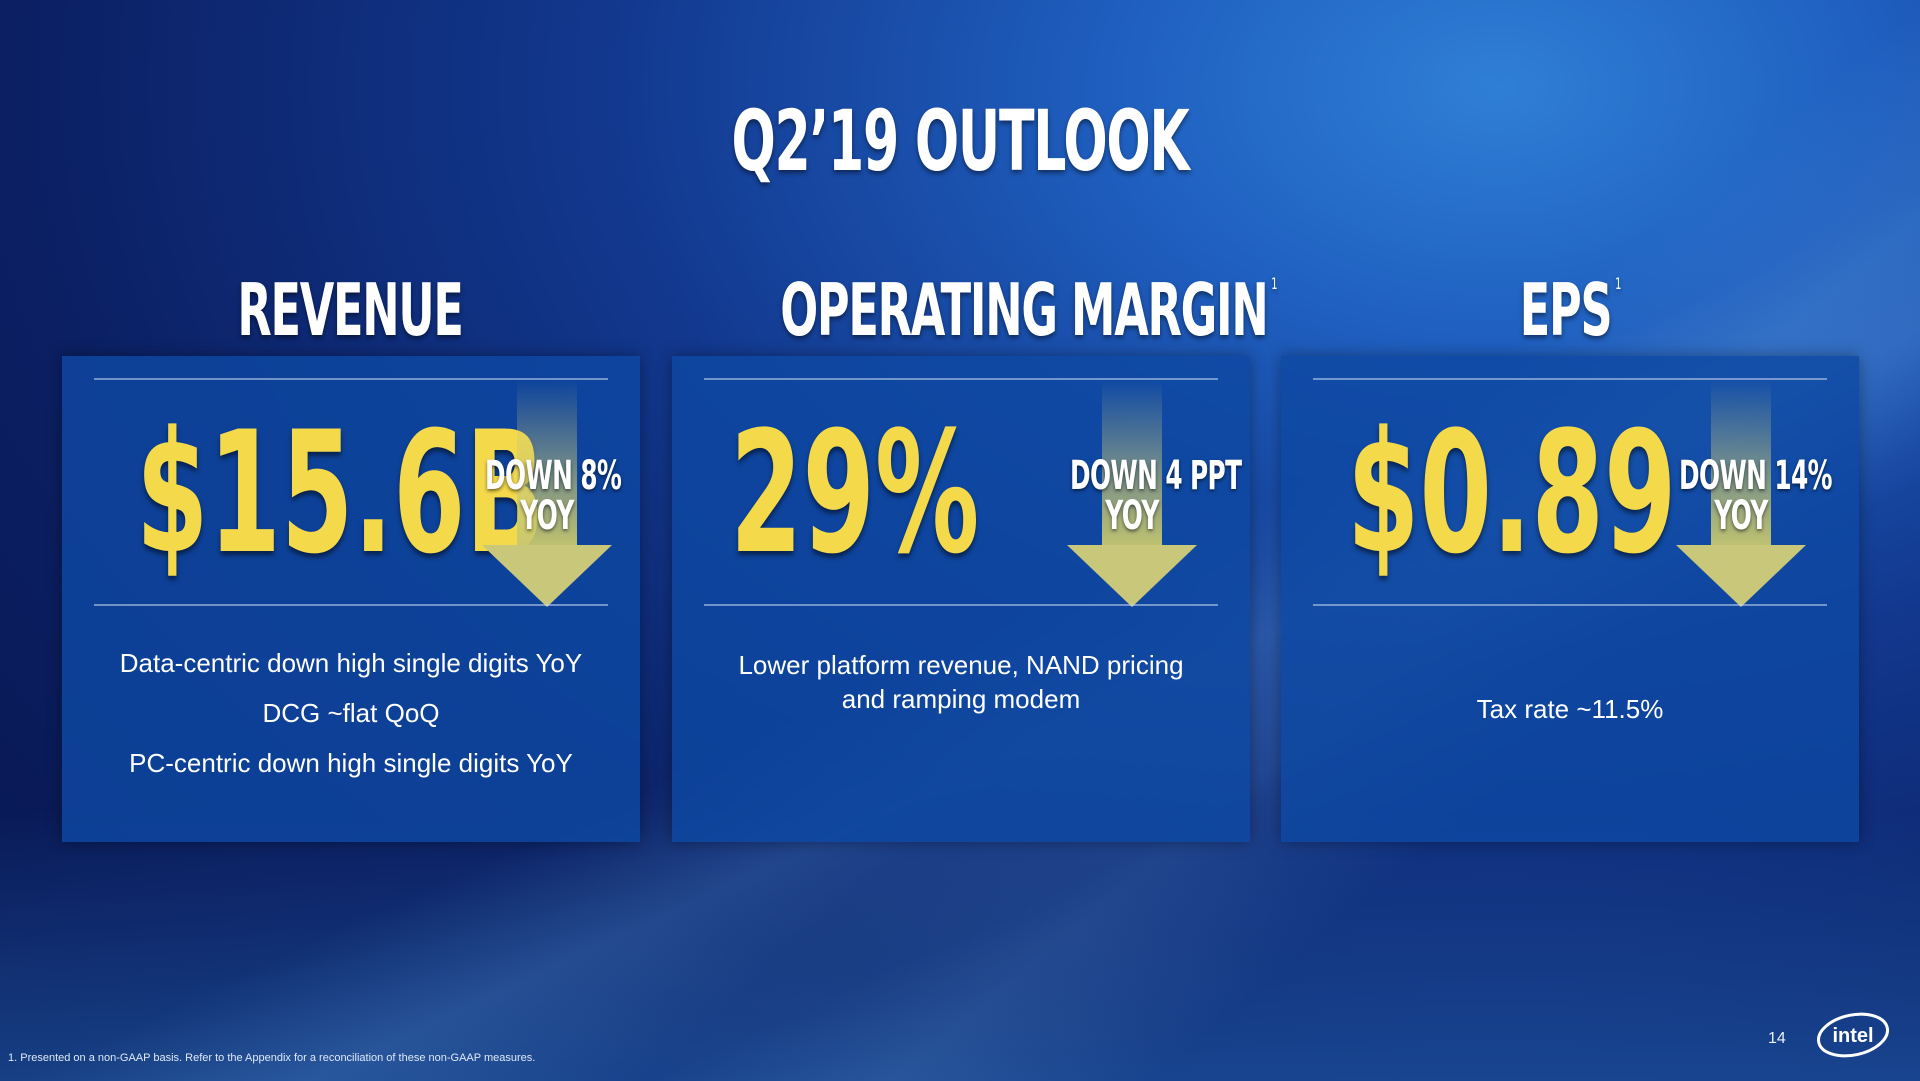  What do you see at coordinates (1024, 310) in the screenshot?
I see `operating-margin-heading-text: OPERATING MARGIN` at bounding box center [1024, 310].